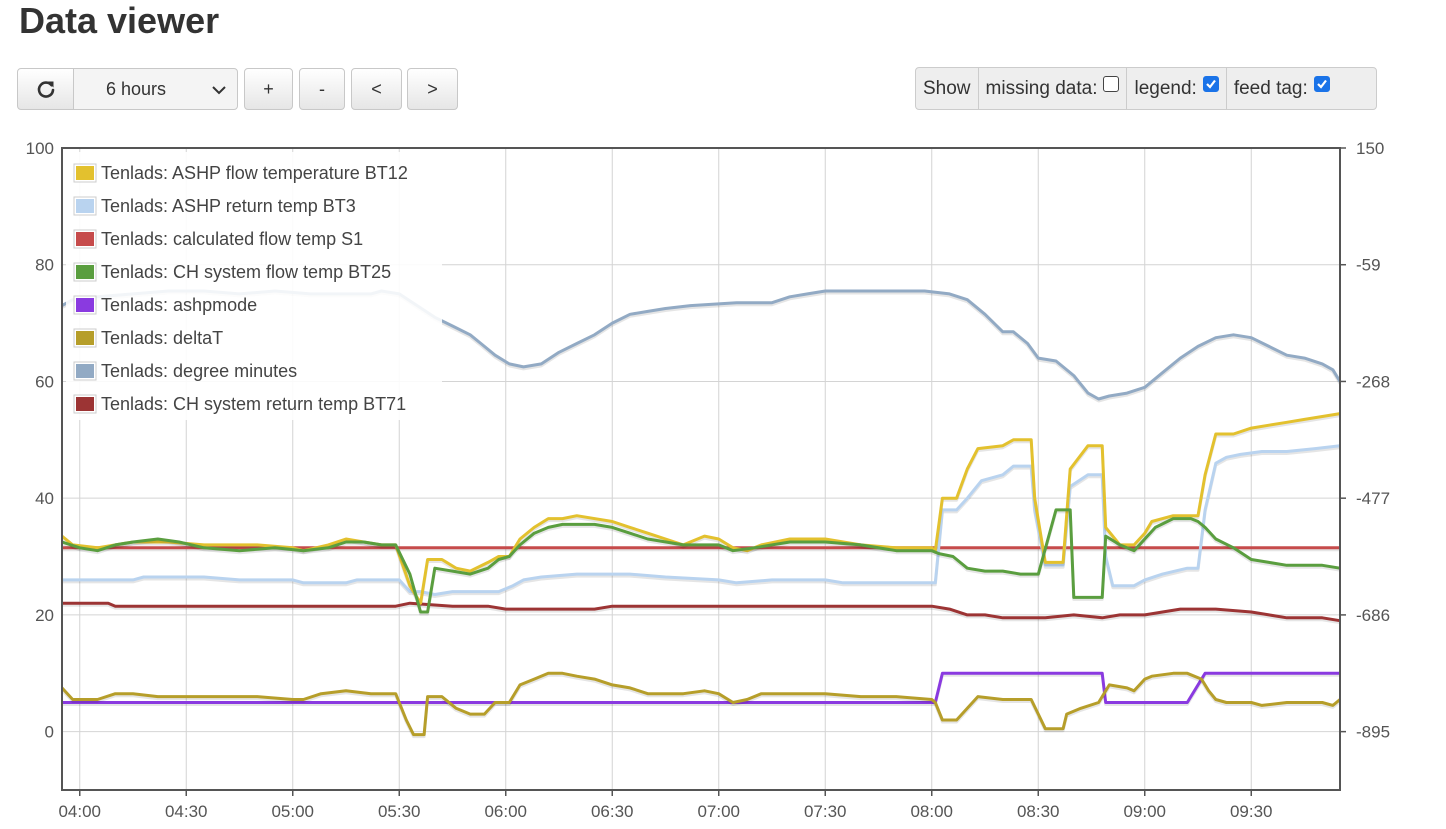  Describe the element at coordinates (376, 89) in the screenshot. I see `pan-left-button: <` at that location.